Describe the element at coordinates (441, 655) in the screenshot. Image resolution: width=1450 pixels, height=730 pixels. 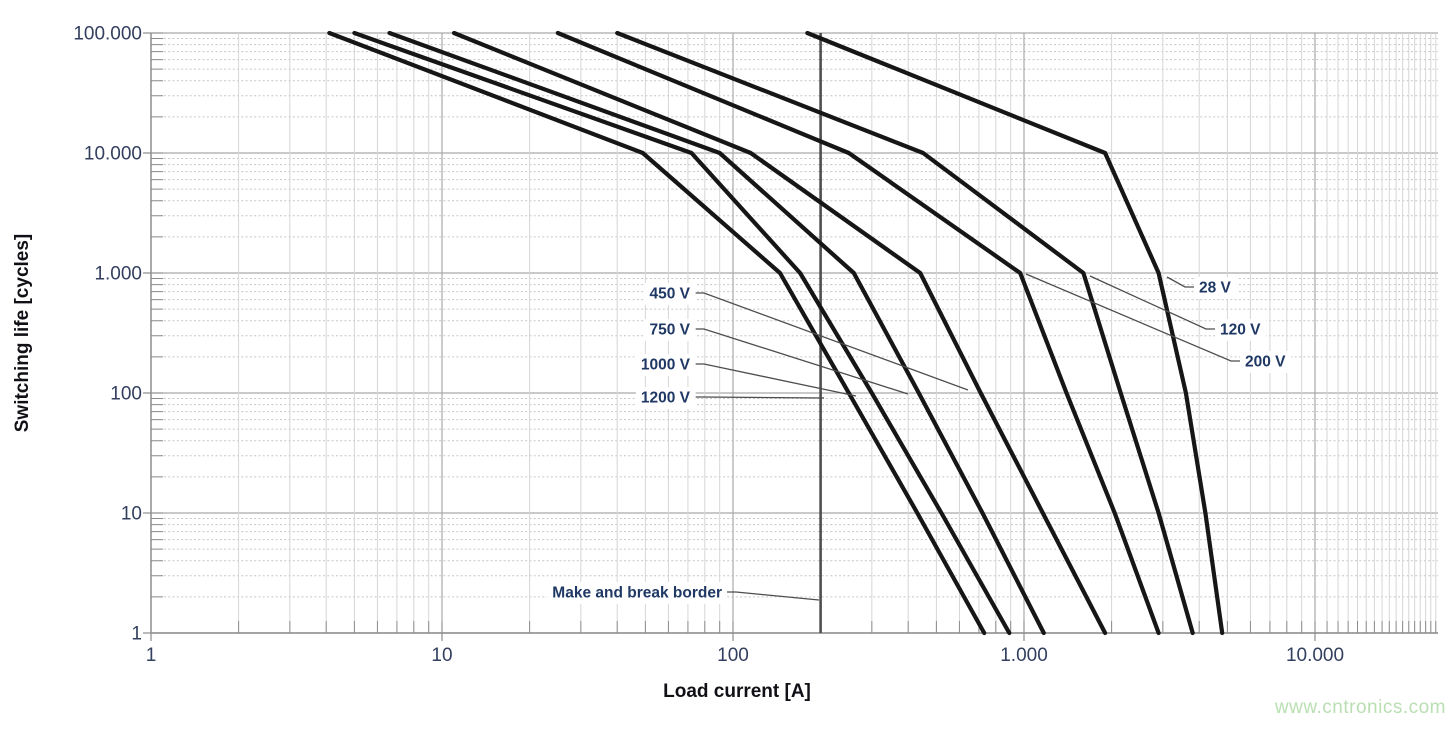
I see `x-tick-label-10: 10` at that location.